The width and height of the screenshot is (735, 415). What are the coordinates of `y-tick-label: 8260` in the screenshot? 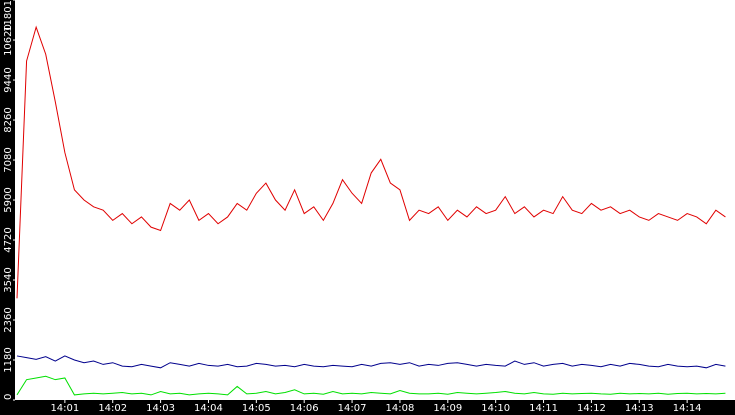 It's located at (8, 119).